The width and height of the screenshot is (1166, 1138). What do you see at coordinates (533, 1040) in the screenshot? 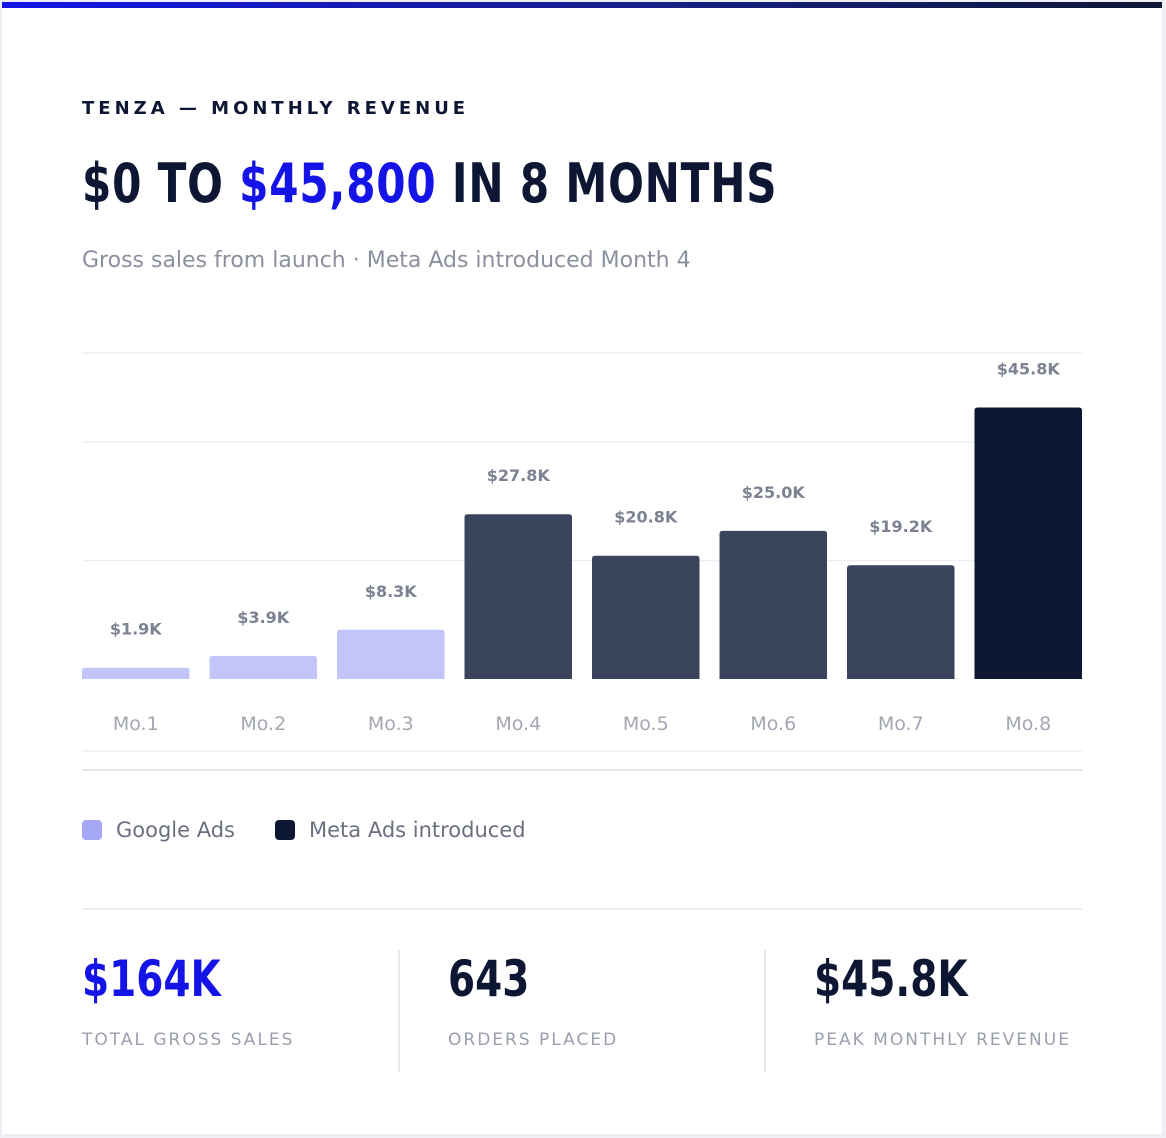
I see `stat-label-orders: ORDERS PLACED` at bounding box center [533, 1040].